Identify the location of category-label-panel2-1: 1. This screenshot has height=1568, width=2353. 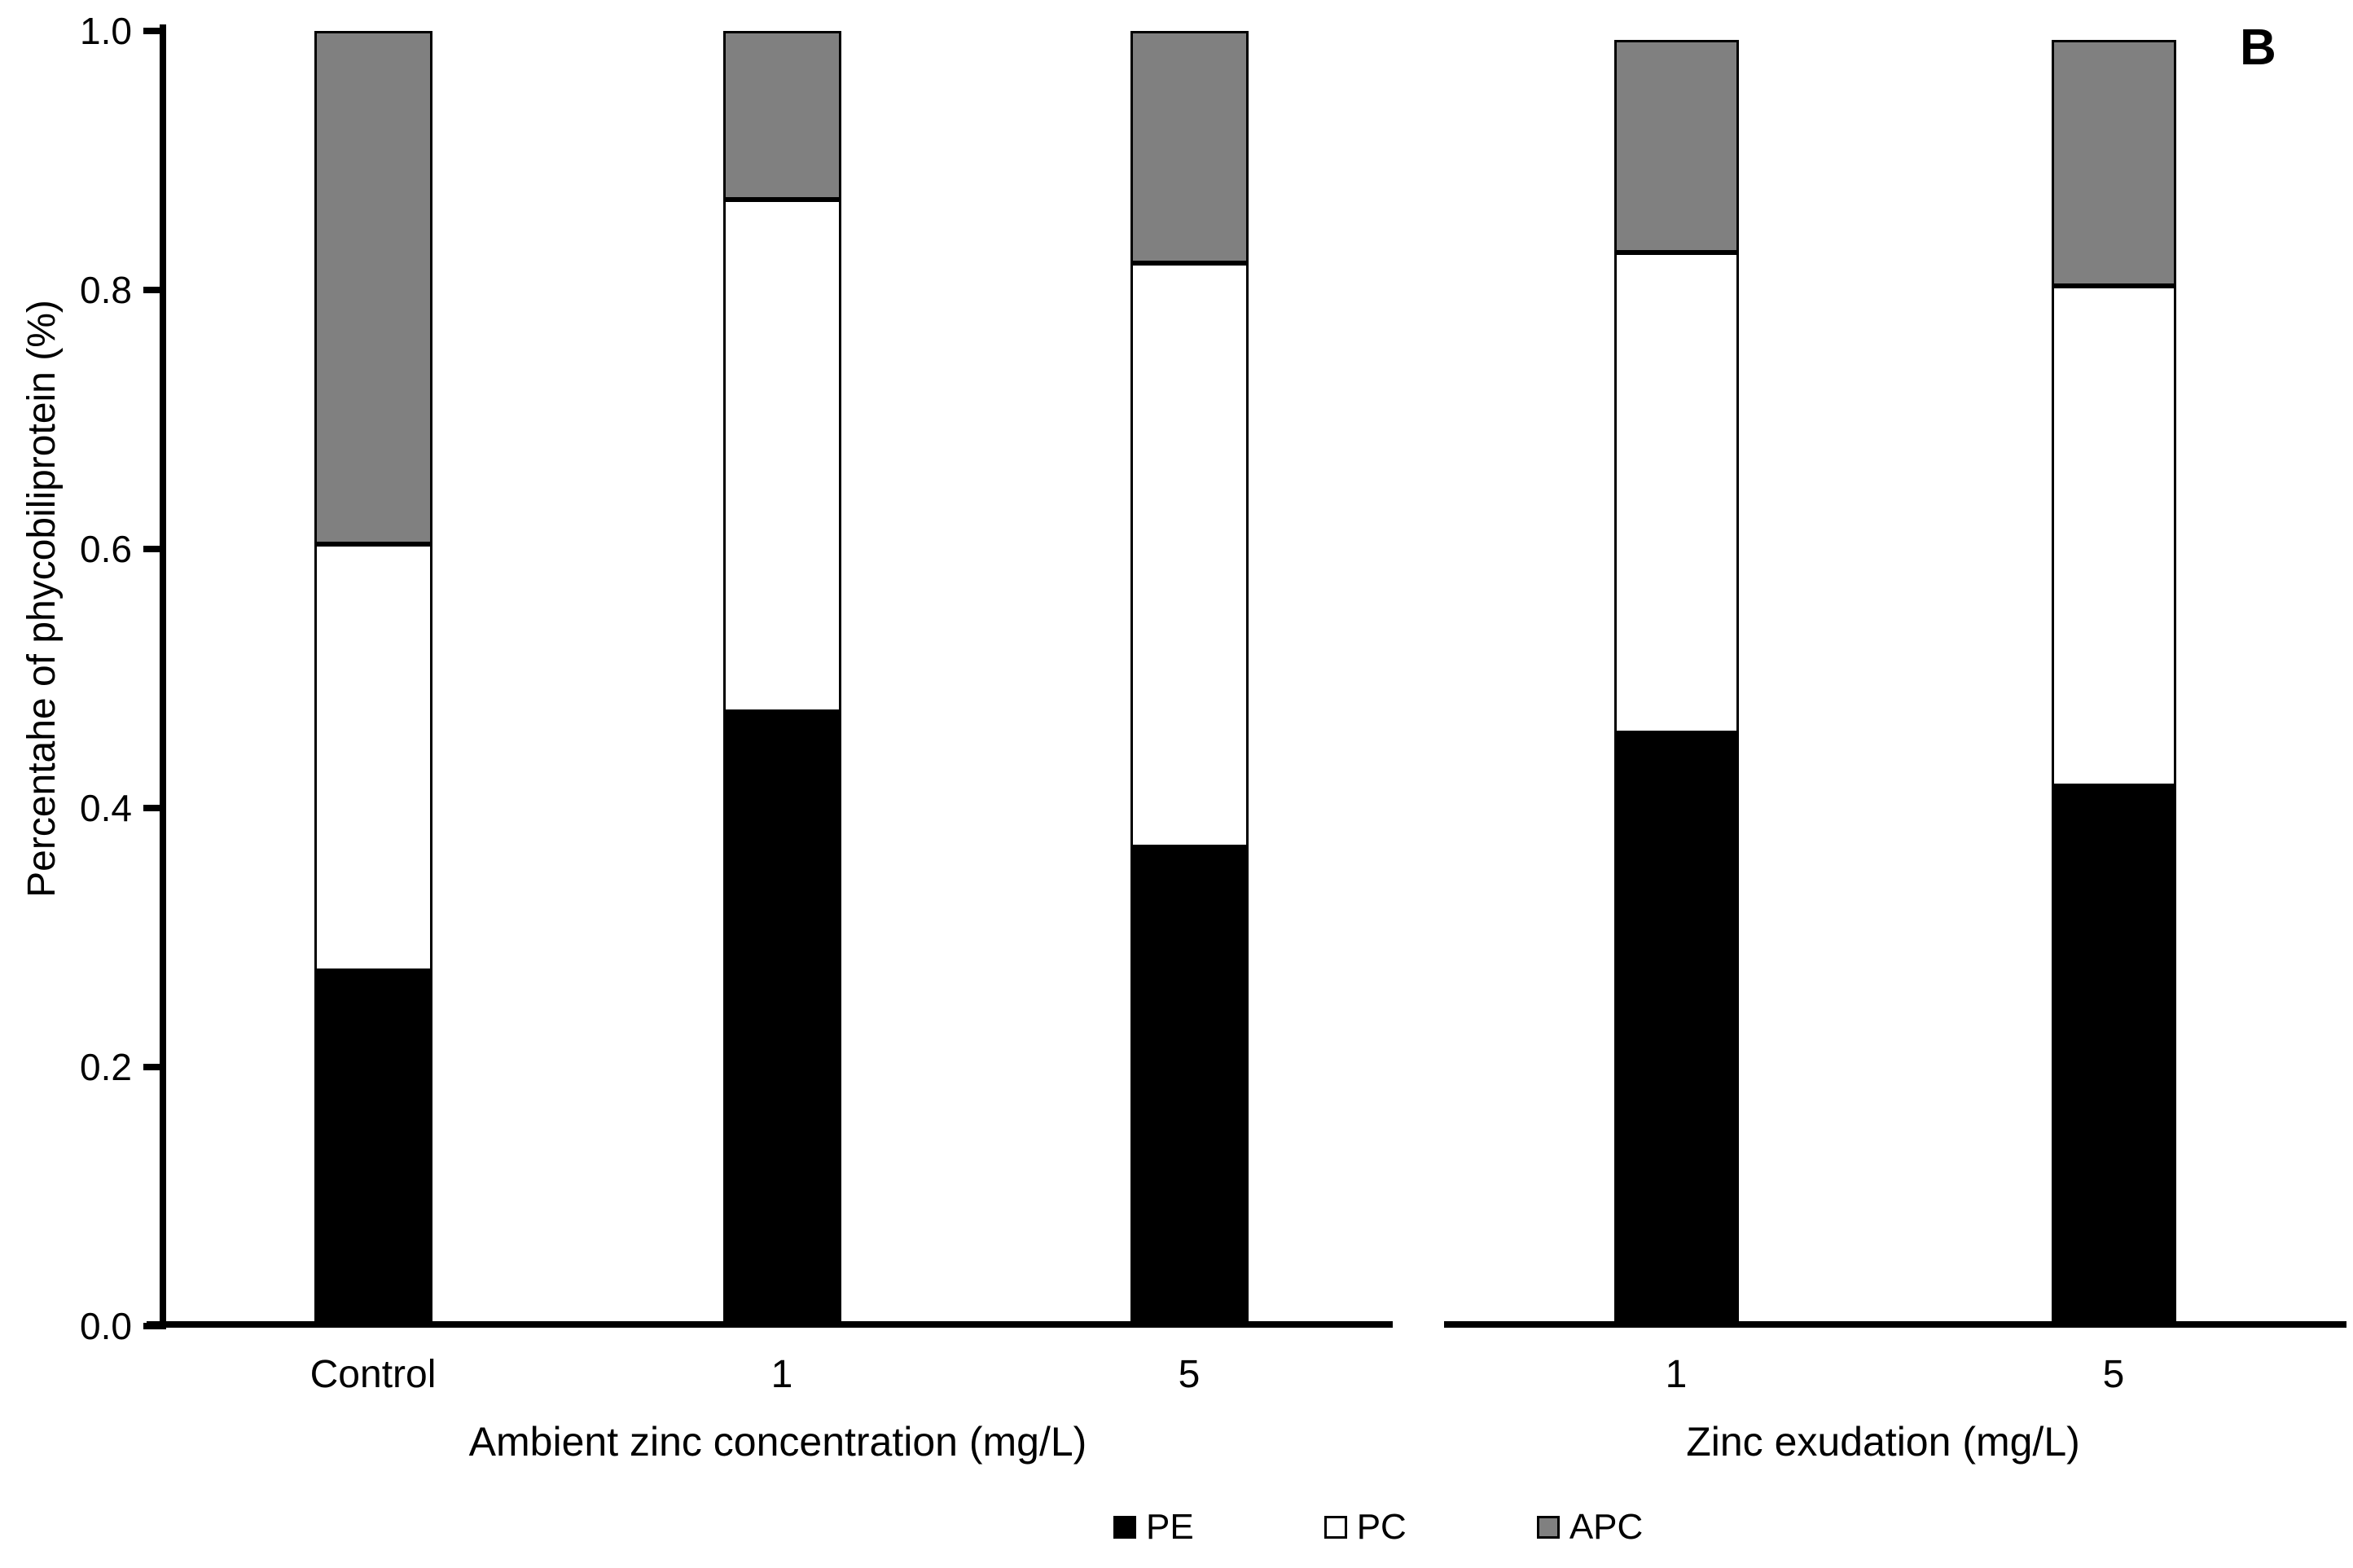
(1677, 1374).